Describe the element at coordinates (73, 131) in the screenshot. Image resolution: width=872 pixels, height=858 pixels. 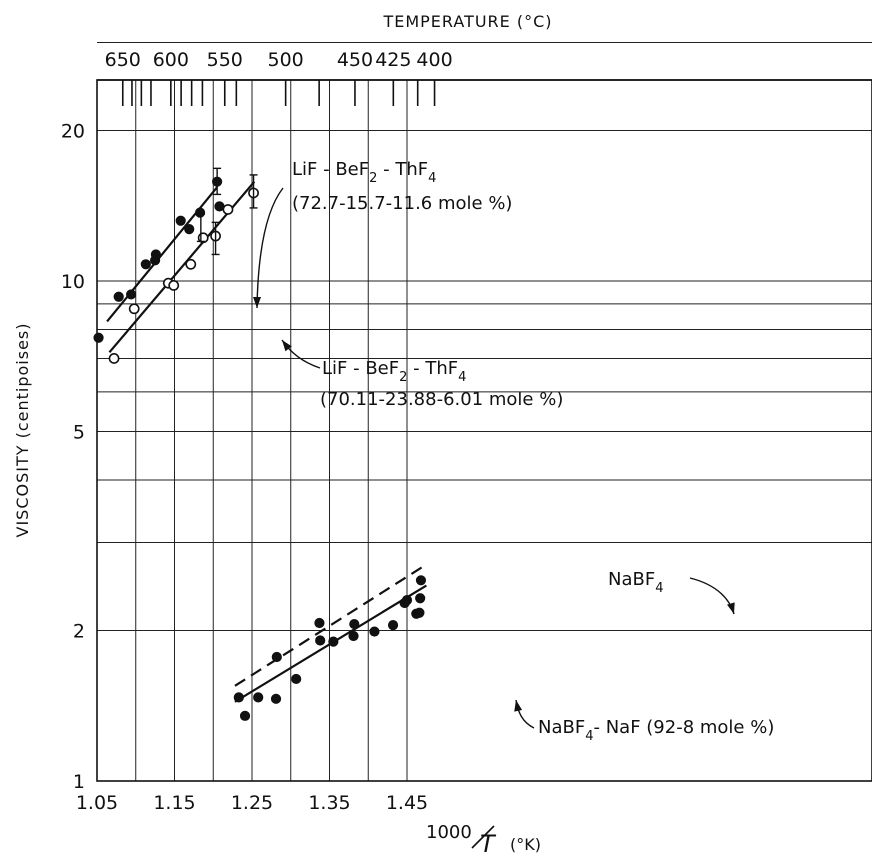
I see `y-tick-label: 20` at that location.